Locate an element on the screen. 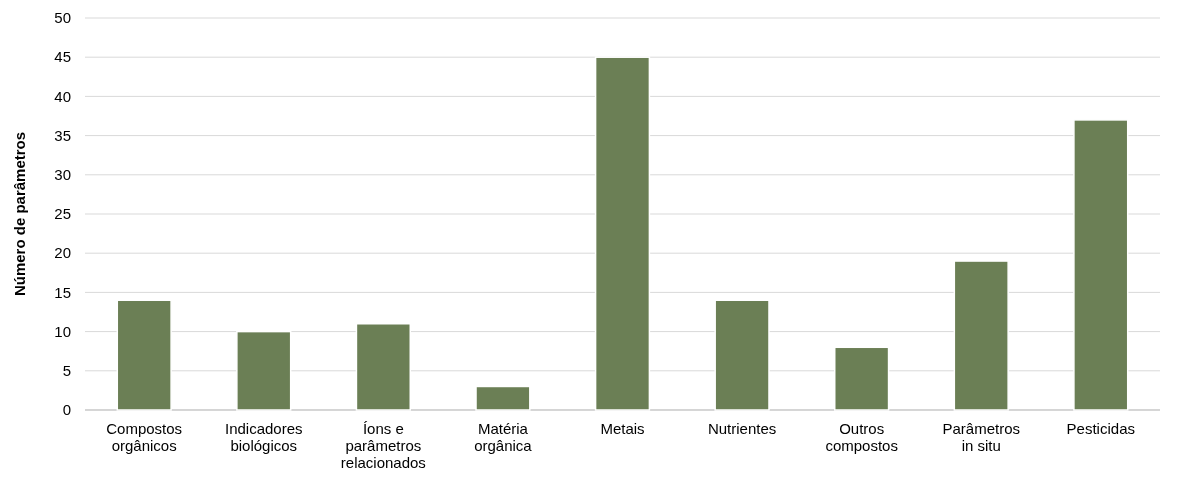 The image size is (1182, 493). x-tick-label: Metais is located at coordinates (622, 428).